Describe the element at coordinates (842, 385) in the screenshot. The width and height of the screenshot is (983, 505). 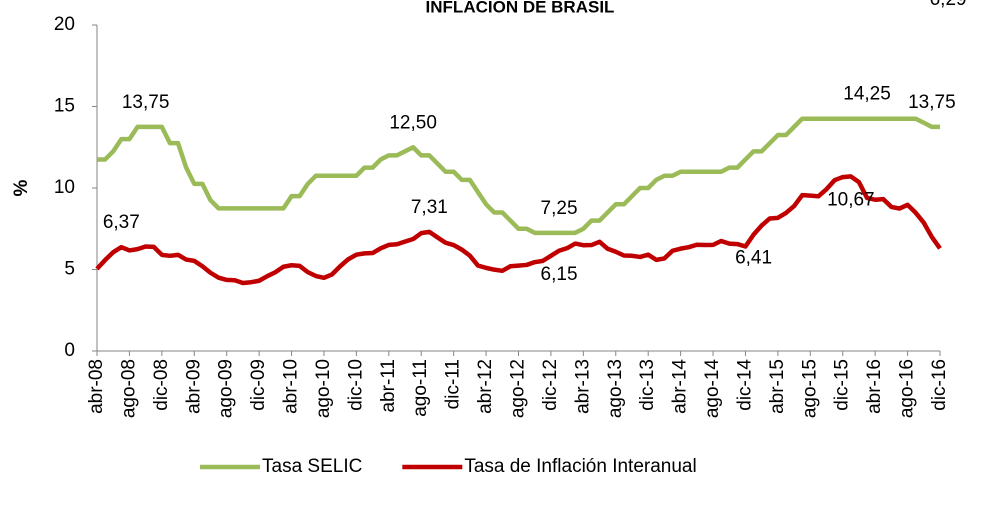
I see `x-tick-label: dic-15` at that location.